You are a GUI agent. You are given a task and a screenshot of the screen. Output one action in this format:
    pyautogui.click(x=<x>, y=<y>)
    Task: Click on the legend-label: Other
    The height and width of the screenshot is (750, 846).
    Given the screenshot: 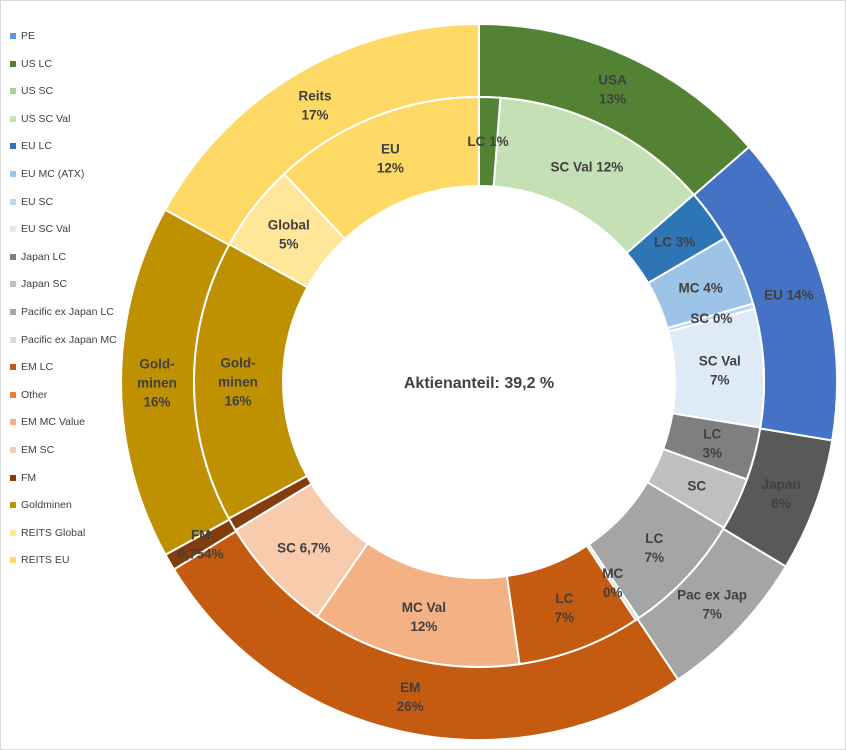 What is the action you would take?
    pyautogui.click(x=34, y=394)
    